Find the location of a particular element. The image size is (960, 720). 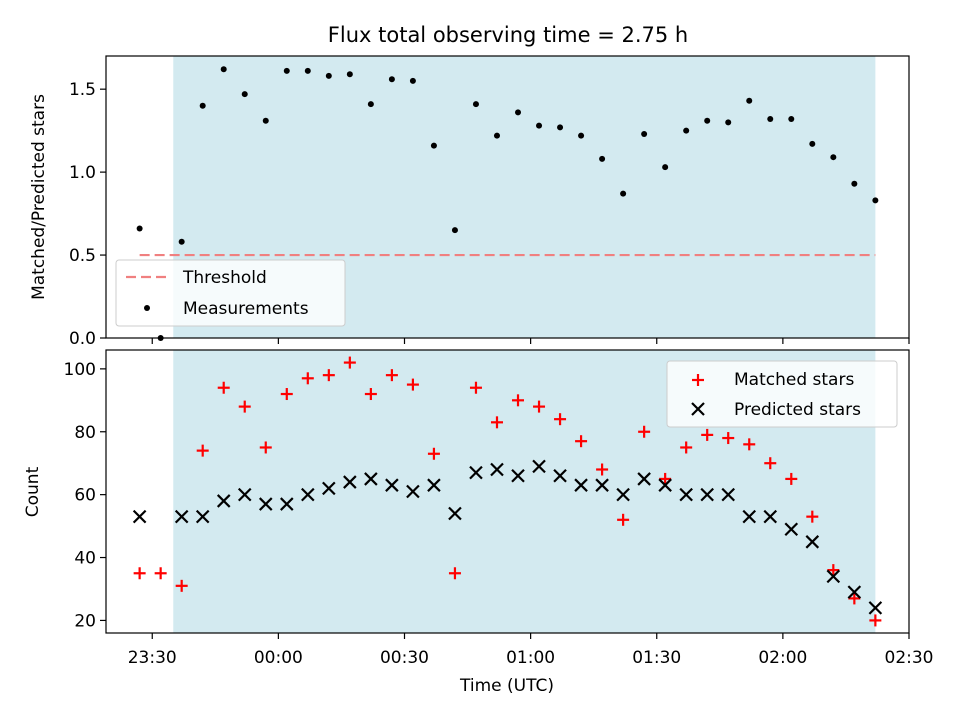

bottom-x-axis-ticks: 23:30 00:00 00:30 01:00 01:30 02:00 02:30 is located at coordinates (531, 650).